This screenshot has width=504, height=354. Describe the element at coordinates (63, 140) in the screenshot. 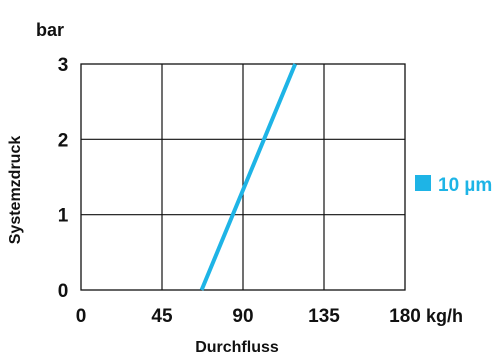

I see `y-tick-label: 2` at that location.